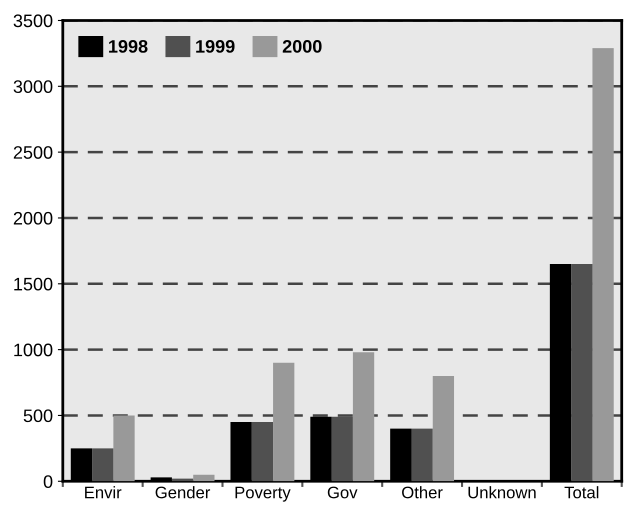 Image resolution: width=628 pixels, height=512 pixels. What do you see at coordinates (183, 492) in the screenshot?
I see `x-tick-label: Gender` at bounding box center [183, 492].